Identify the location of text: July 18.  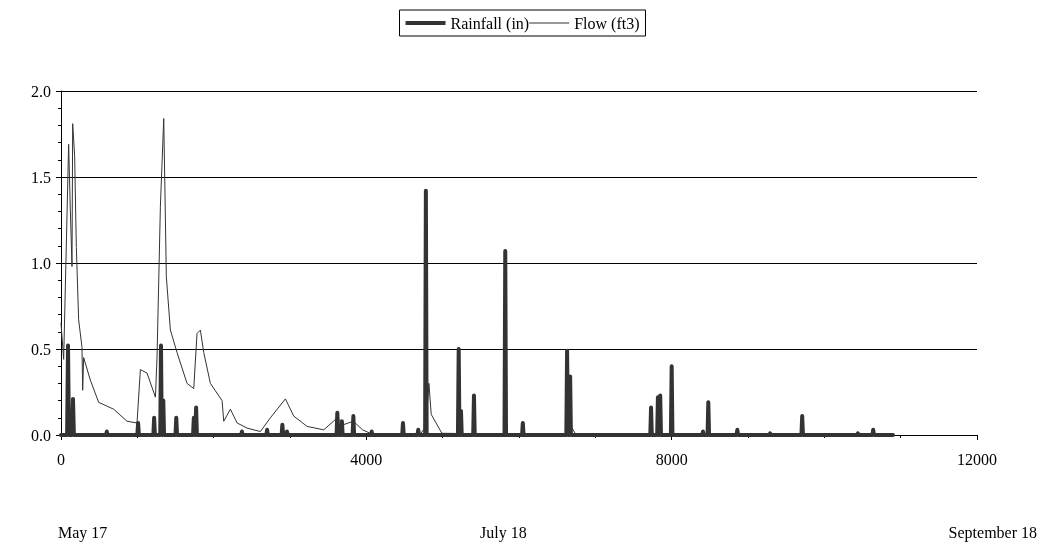
(503, 532).